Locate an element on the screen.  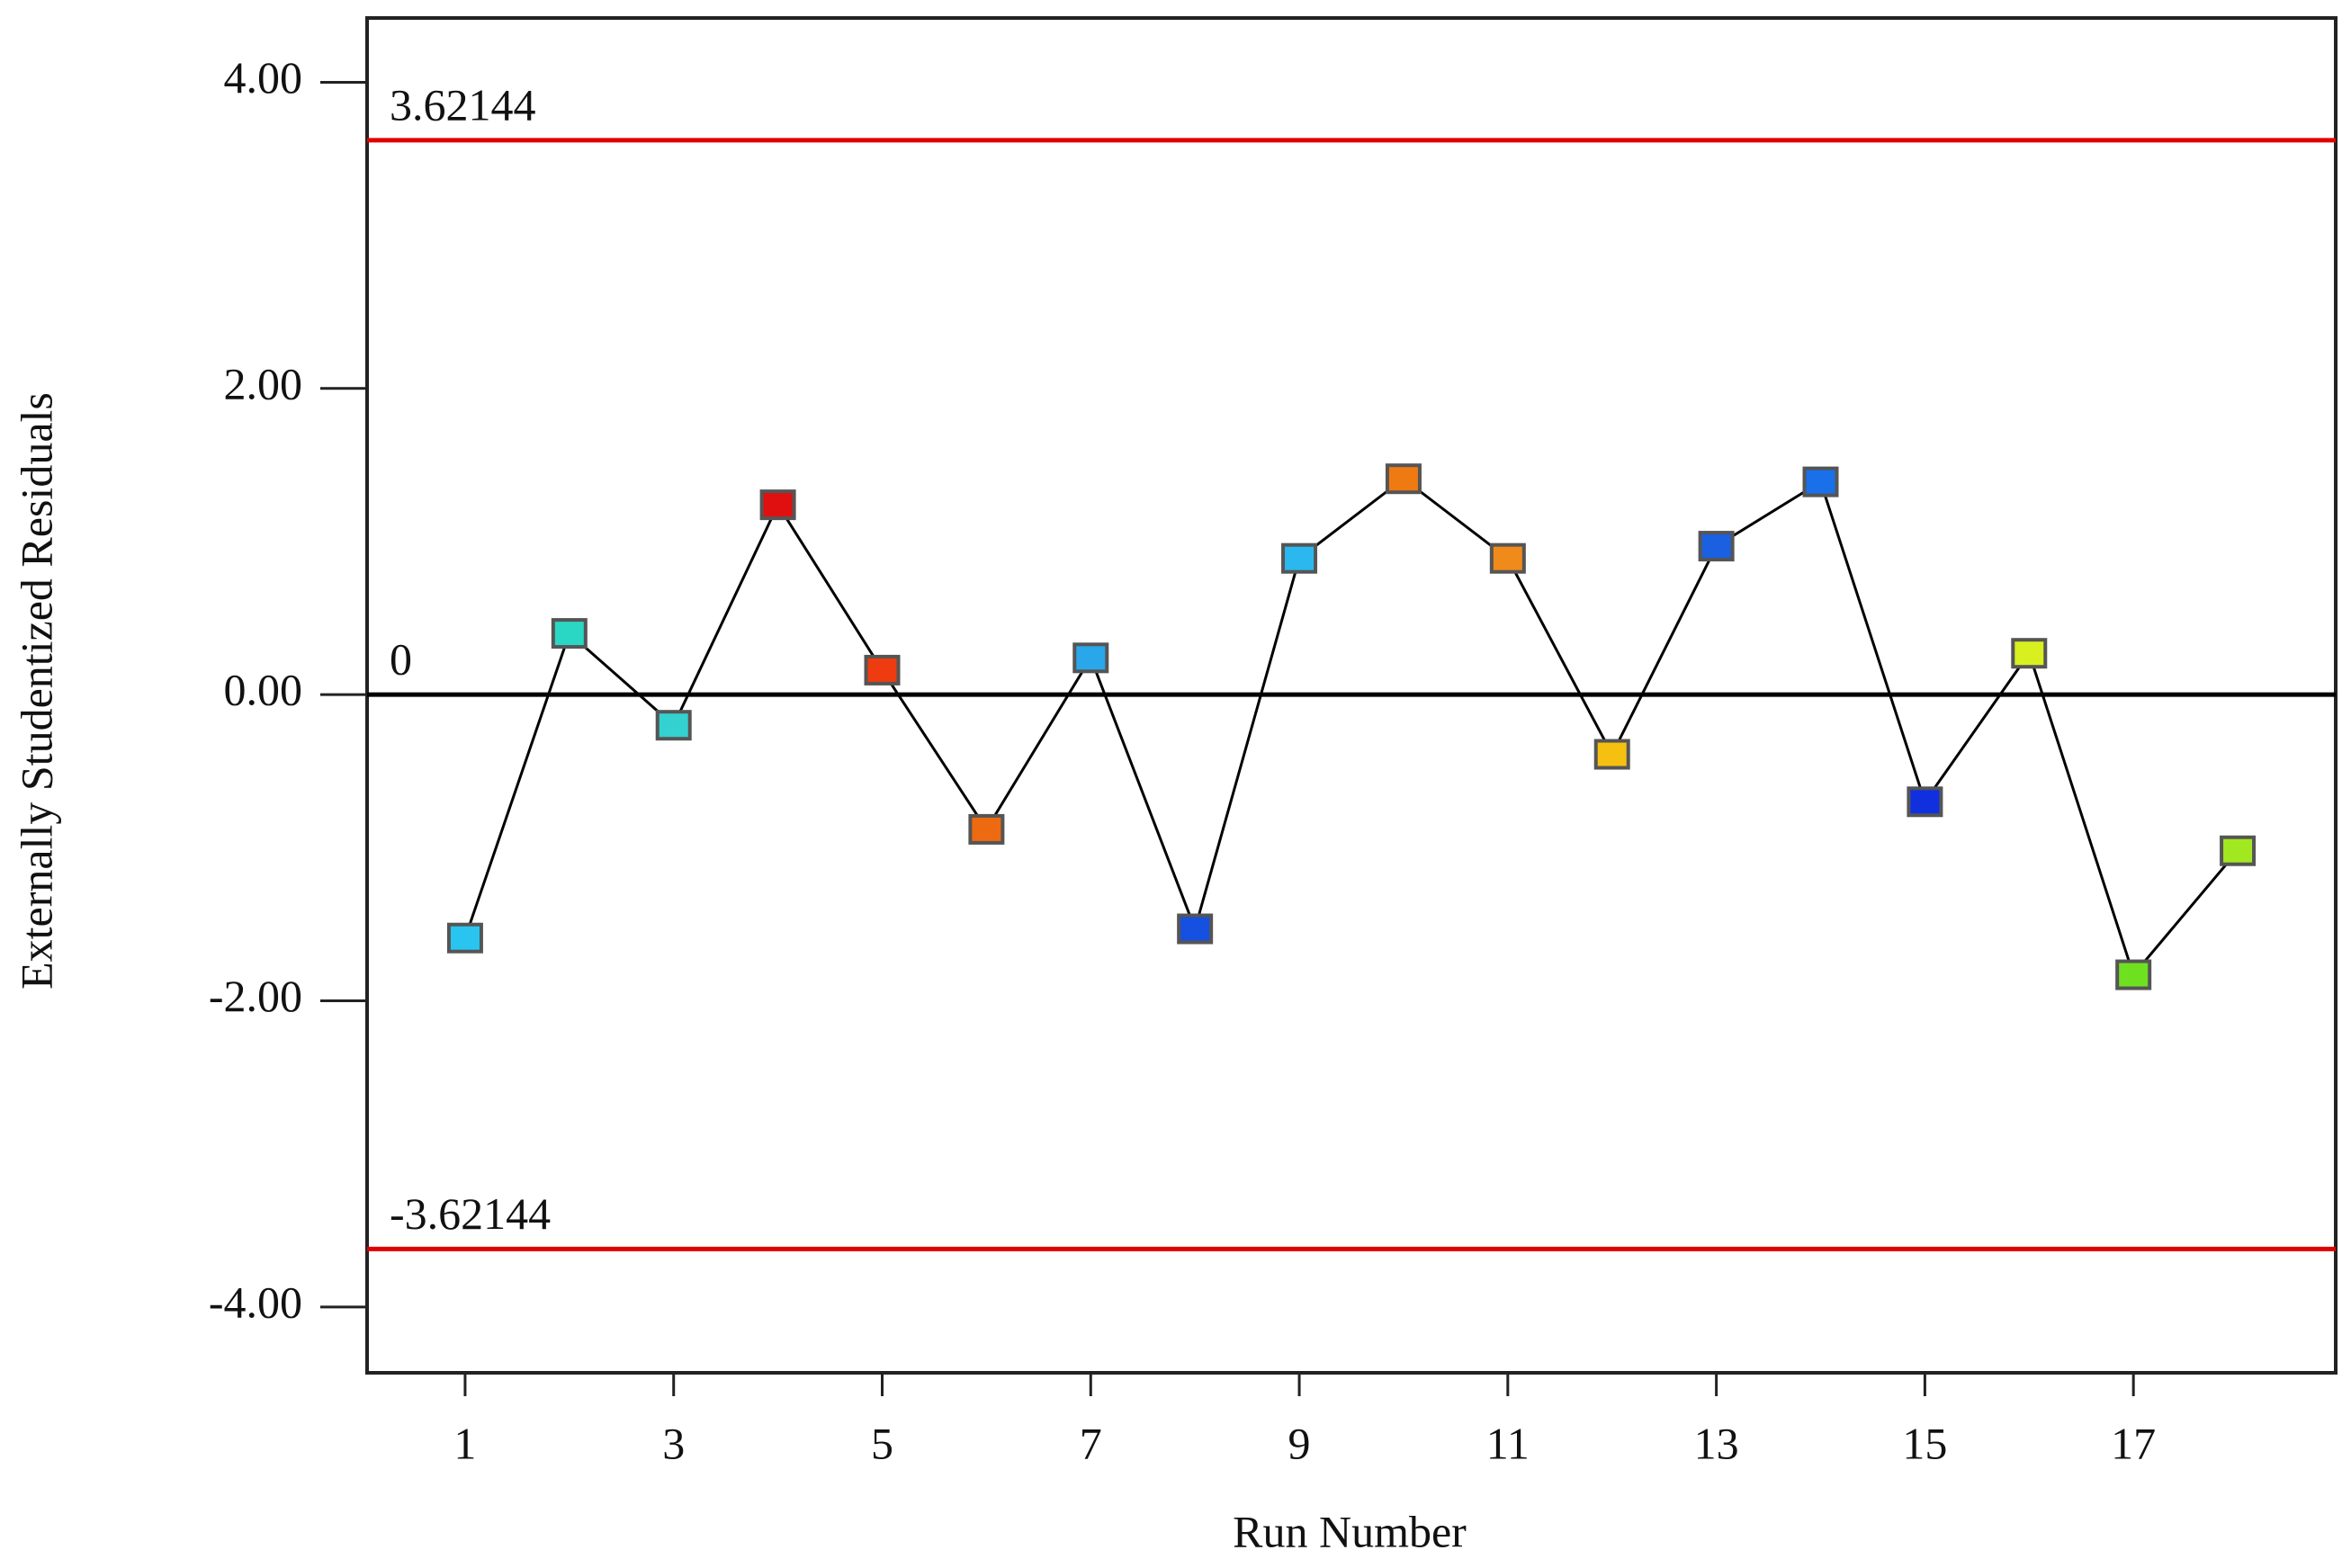
x-tick-label: 15 is located at coordinates (1924, 1443).